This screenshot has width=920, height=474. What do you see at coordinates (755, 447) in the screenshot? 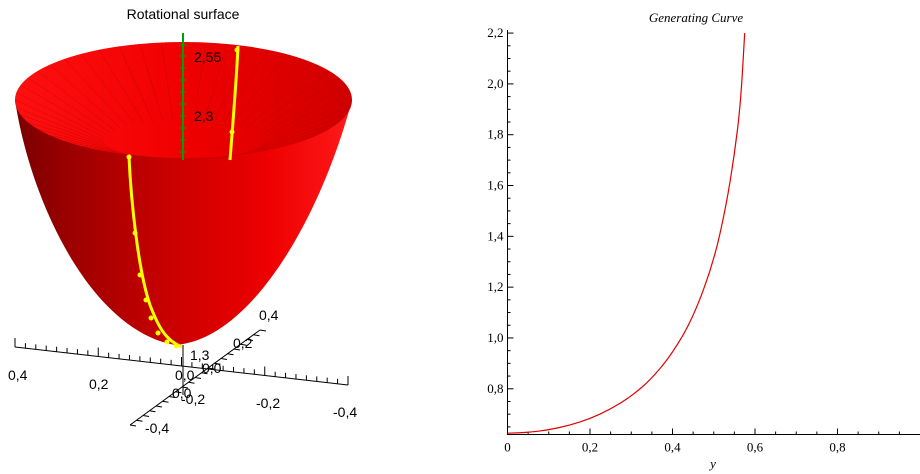
I see `x-tick-label: 0,6` at bounding box center [755, 447].